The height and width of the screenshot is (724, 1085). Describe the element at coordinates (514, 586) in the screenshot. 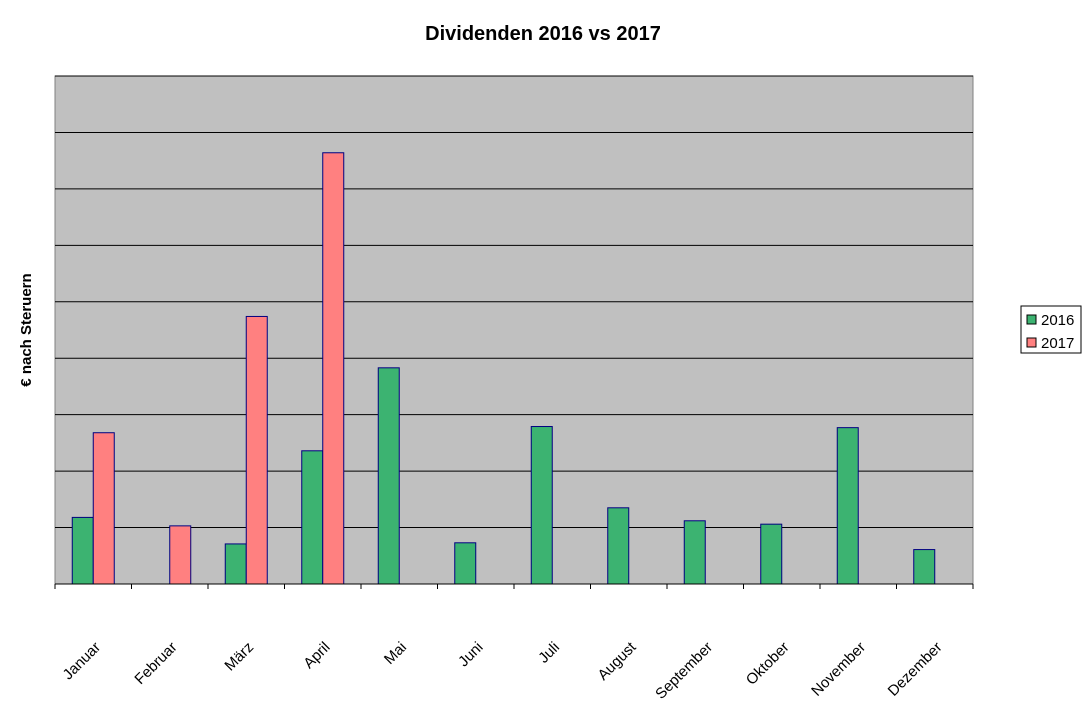

I see `x-axis` at that location.